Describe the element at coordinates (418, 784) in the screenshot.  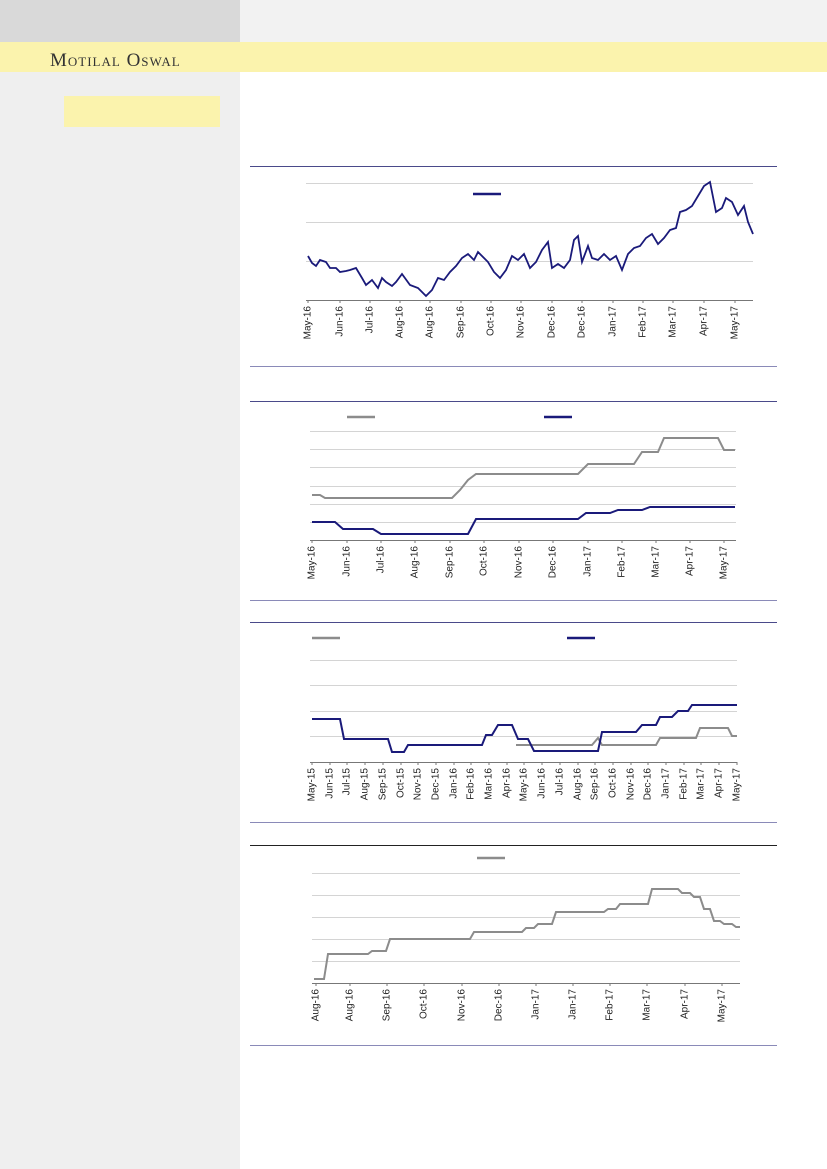
I see `x-tick-label: Nov-15` at that location.